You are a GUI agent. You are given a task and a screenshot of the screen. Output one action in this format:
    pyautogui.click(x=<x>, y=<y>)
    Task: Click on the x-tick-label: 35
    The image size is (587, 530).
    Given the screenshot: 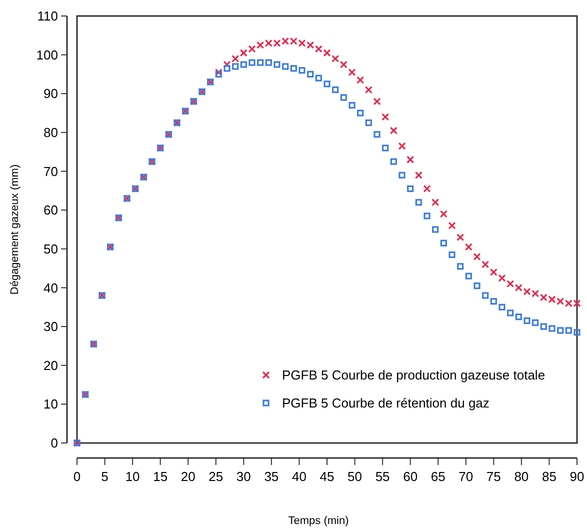 What is the action you would take?
    pyautogui.click(x=271, y=476)
    